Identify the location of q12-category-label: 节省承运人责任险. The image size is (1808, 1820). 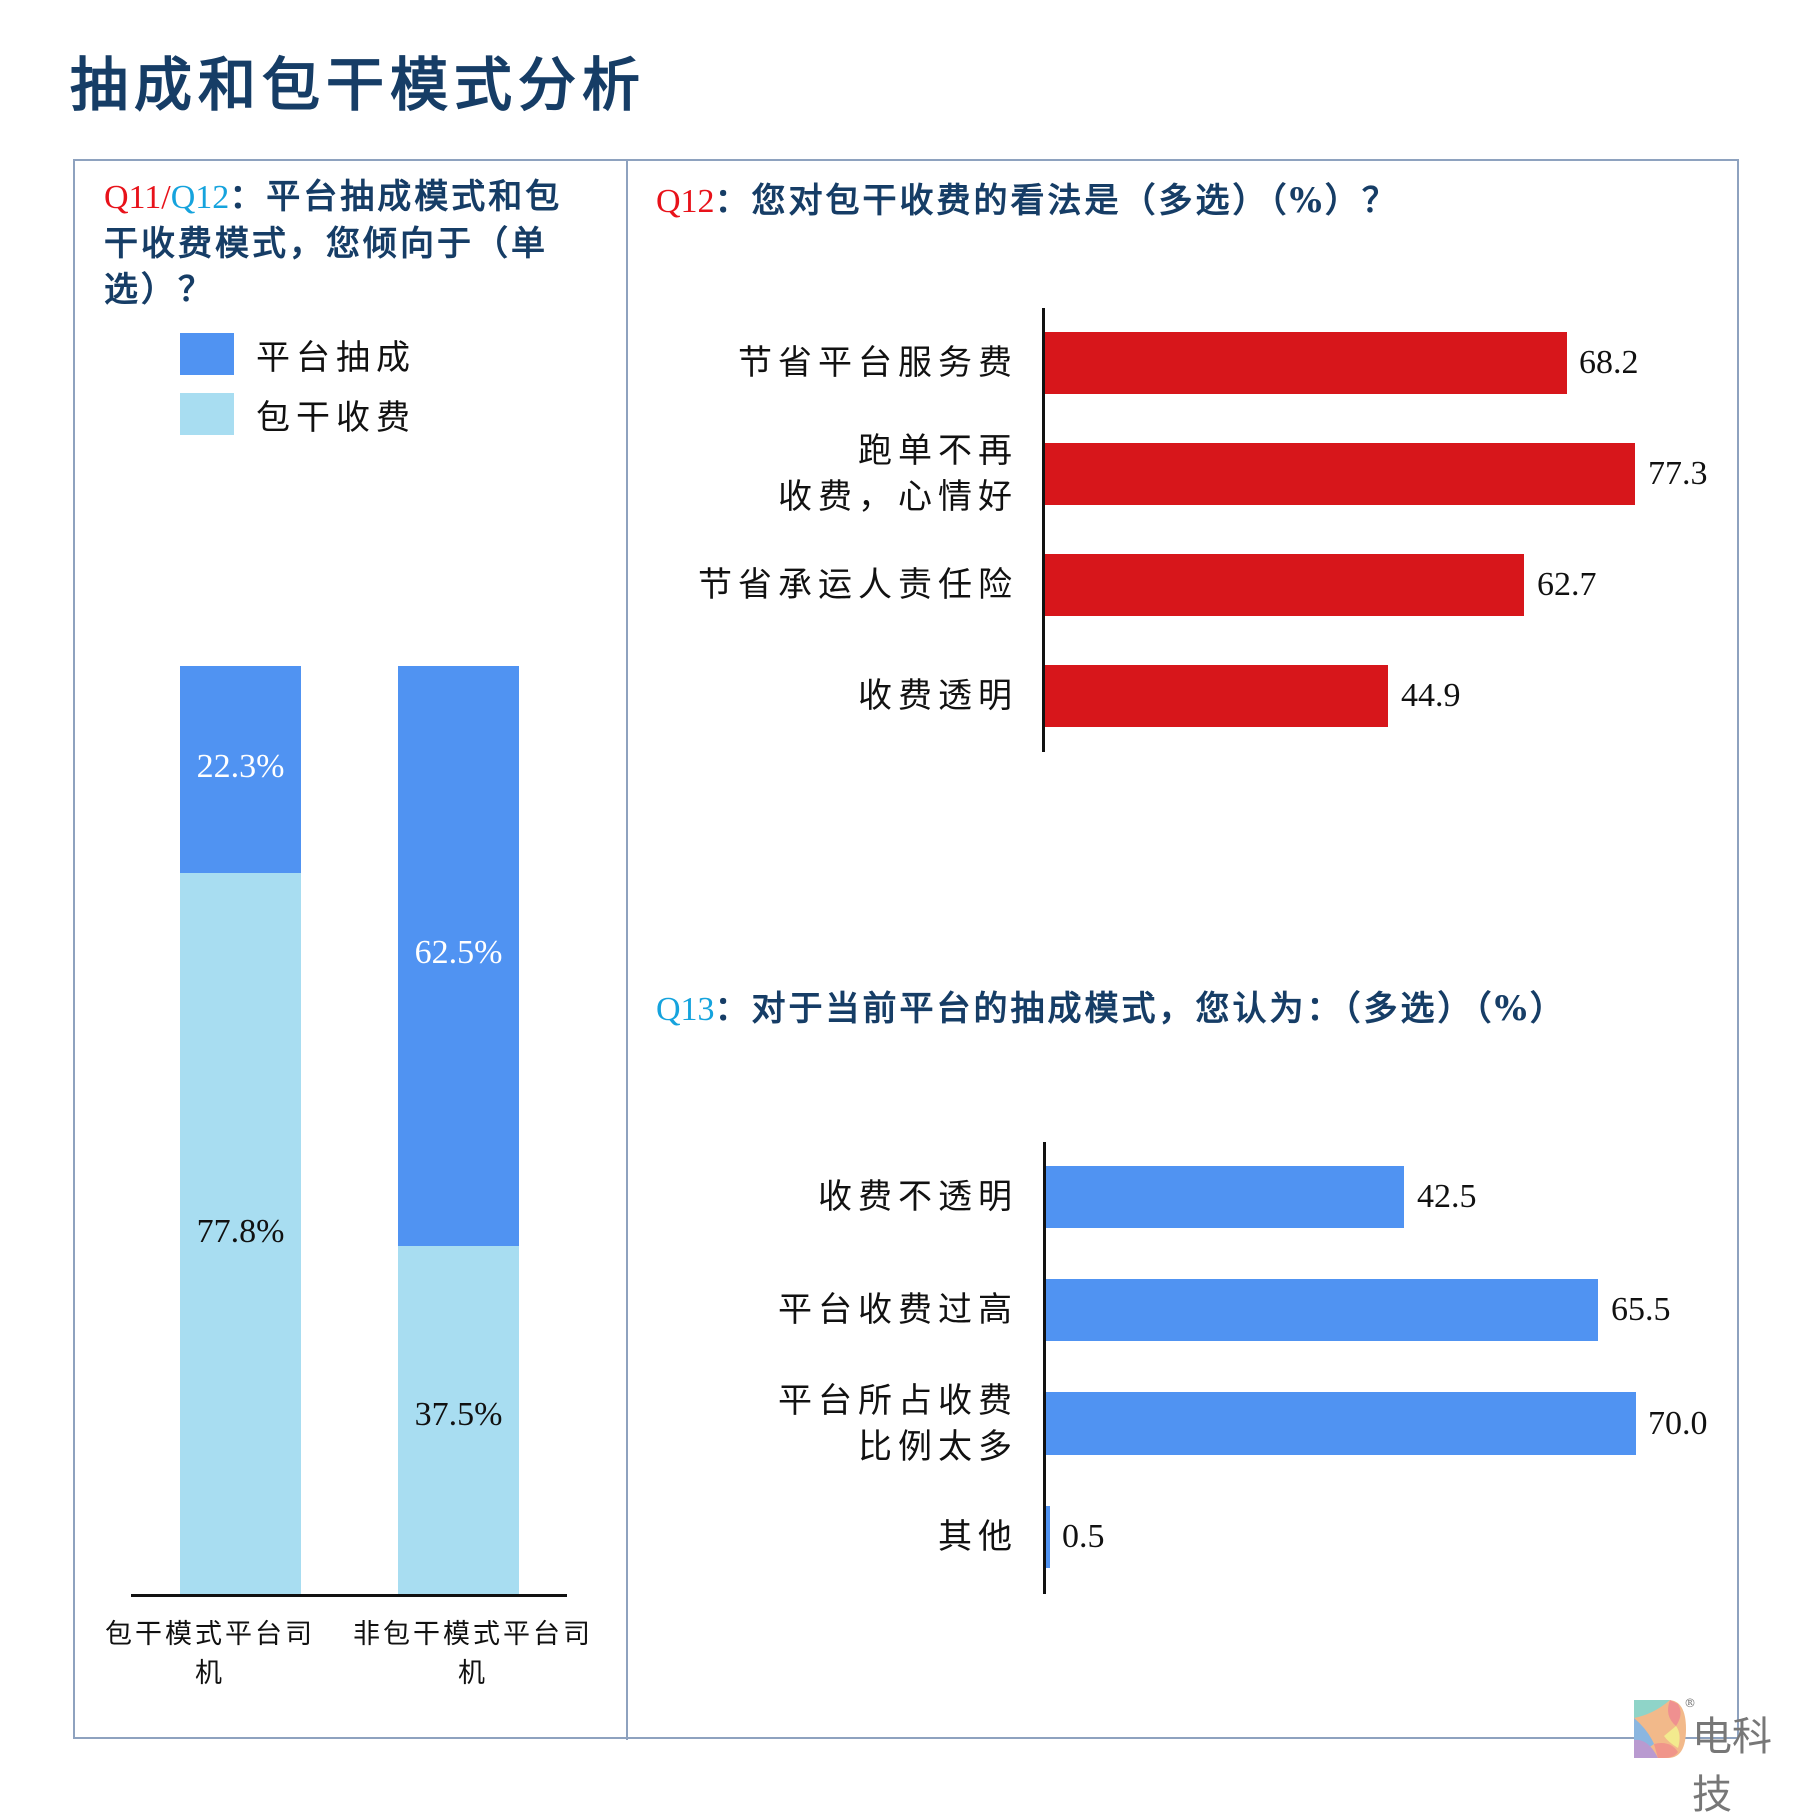
(829, 585).